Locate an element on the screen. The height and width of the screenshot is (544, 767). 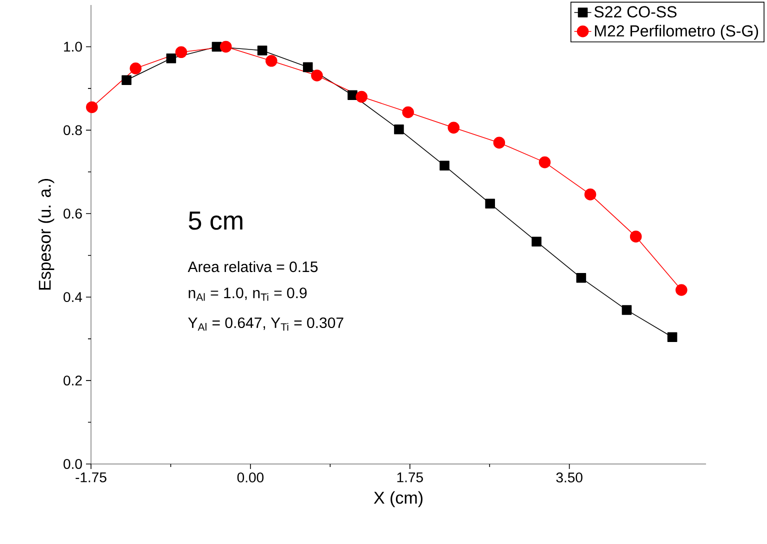
x-tick-label: 0.00 is located at coordinates (250, 477).